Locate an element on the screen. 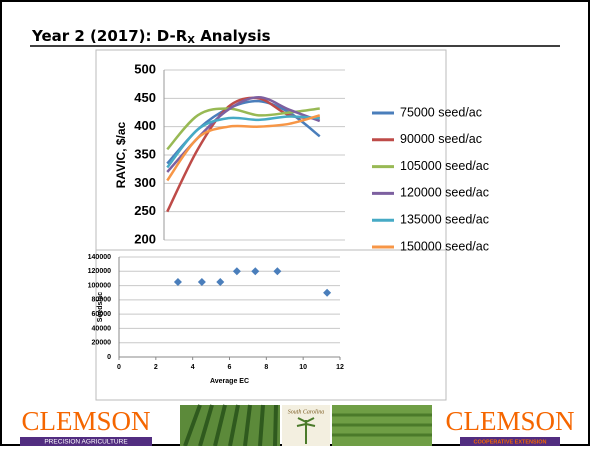 The image size is (590, 451). emblem-text: South Carolina is located at coordinates (306, 412).